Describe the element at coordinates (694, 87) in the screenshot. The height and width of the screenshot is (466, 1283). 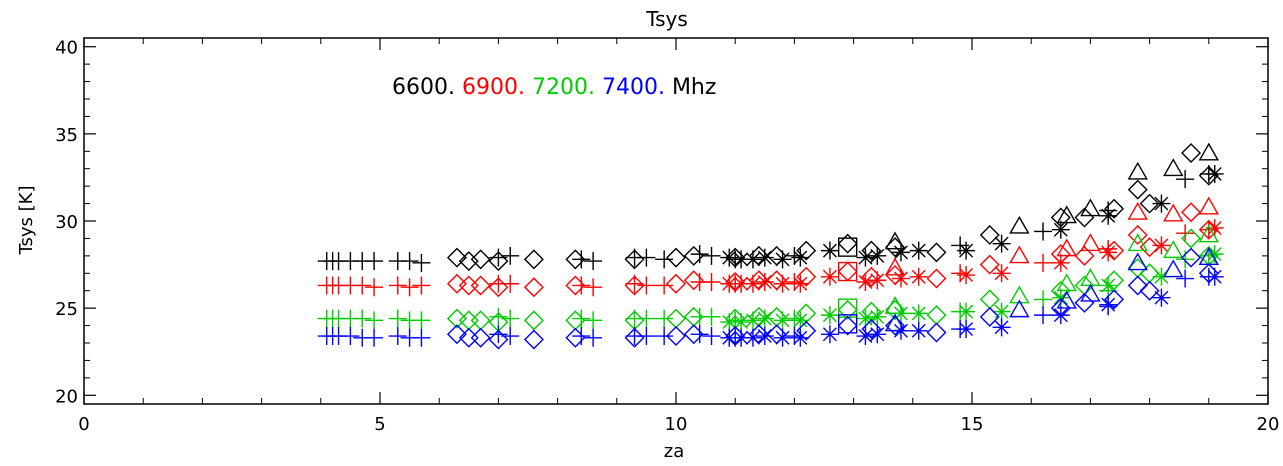
I see `legend-unit: Mhz` at that location.